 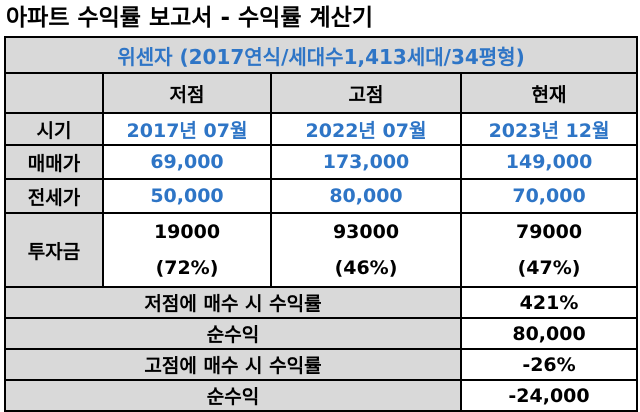 What do you see at coordinates (54, 196) in the screenshot?
I see `jeonse-price-label: 전세가` at bounding box center [54, 196].